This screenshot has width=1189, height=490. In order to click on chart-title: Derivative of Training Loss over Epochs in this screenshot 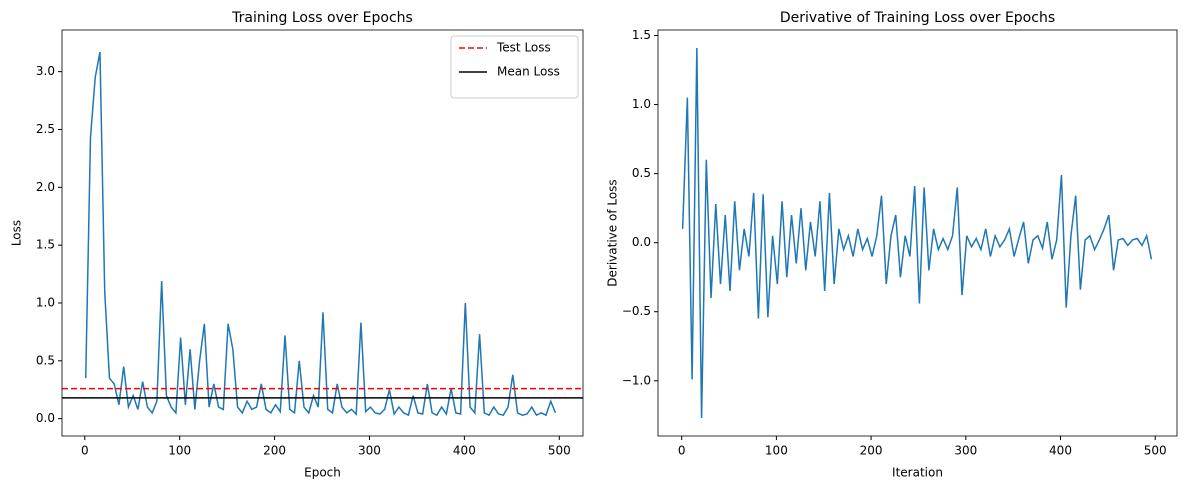, I will do `click(917, 18)`.